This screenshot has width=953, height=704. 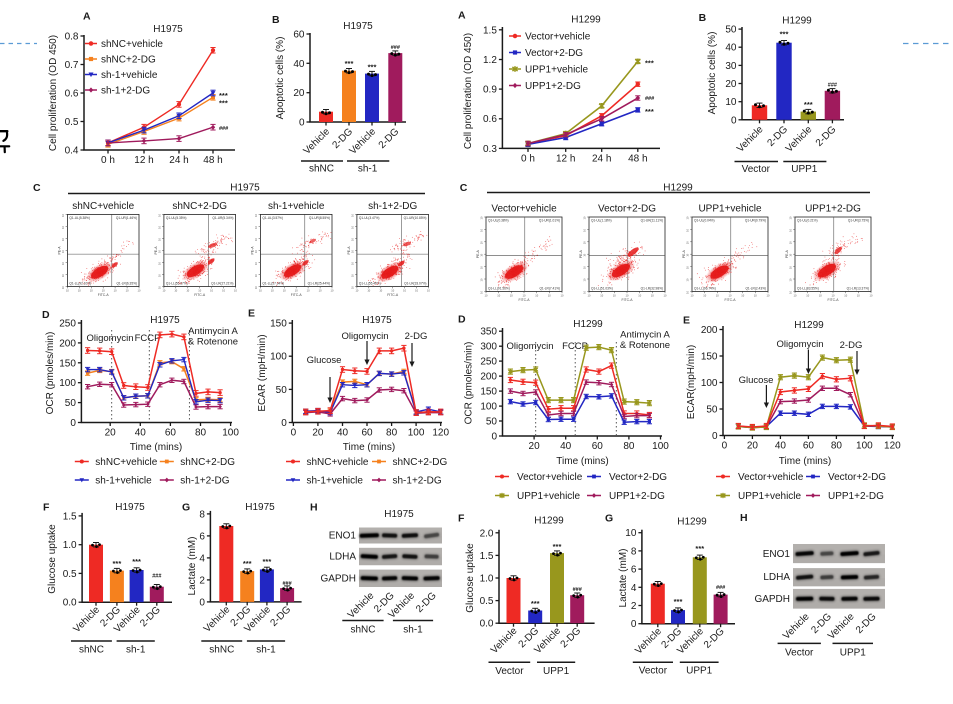 I want to click on svg-text: 0.3, so click(x=490, y=149).